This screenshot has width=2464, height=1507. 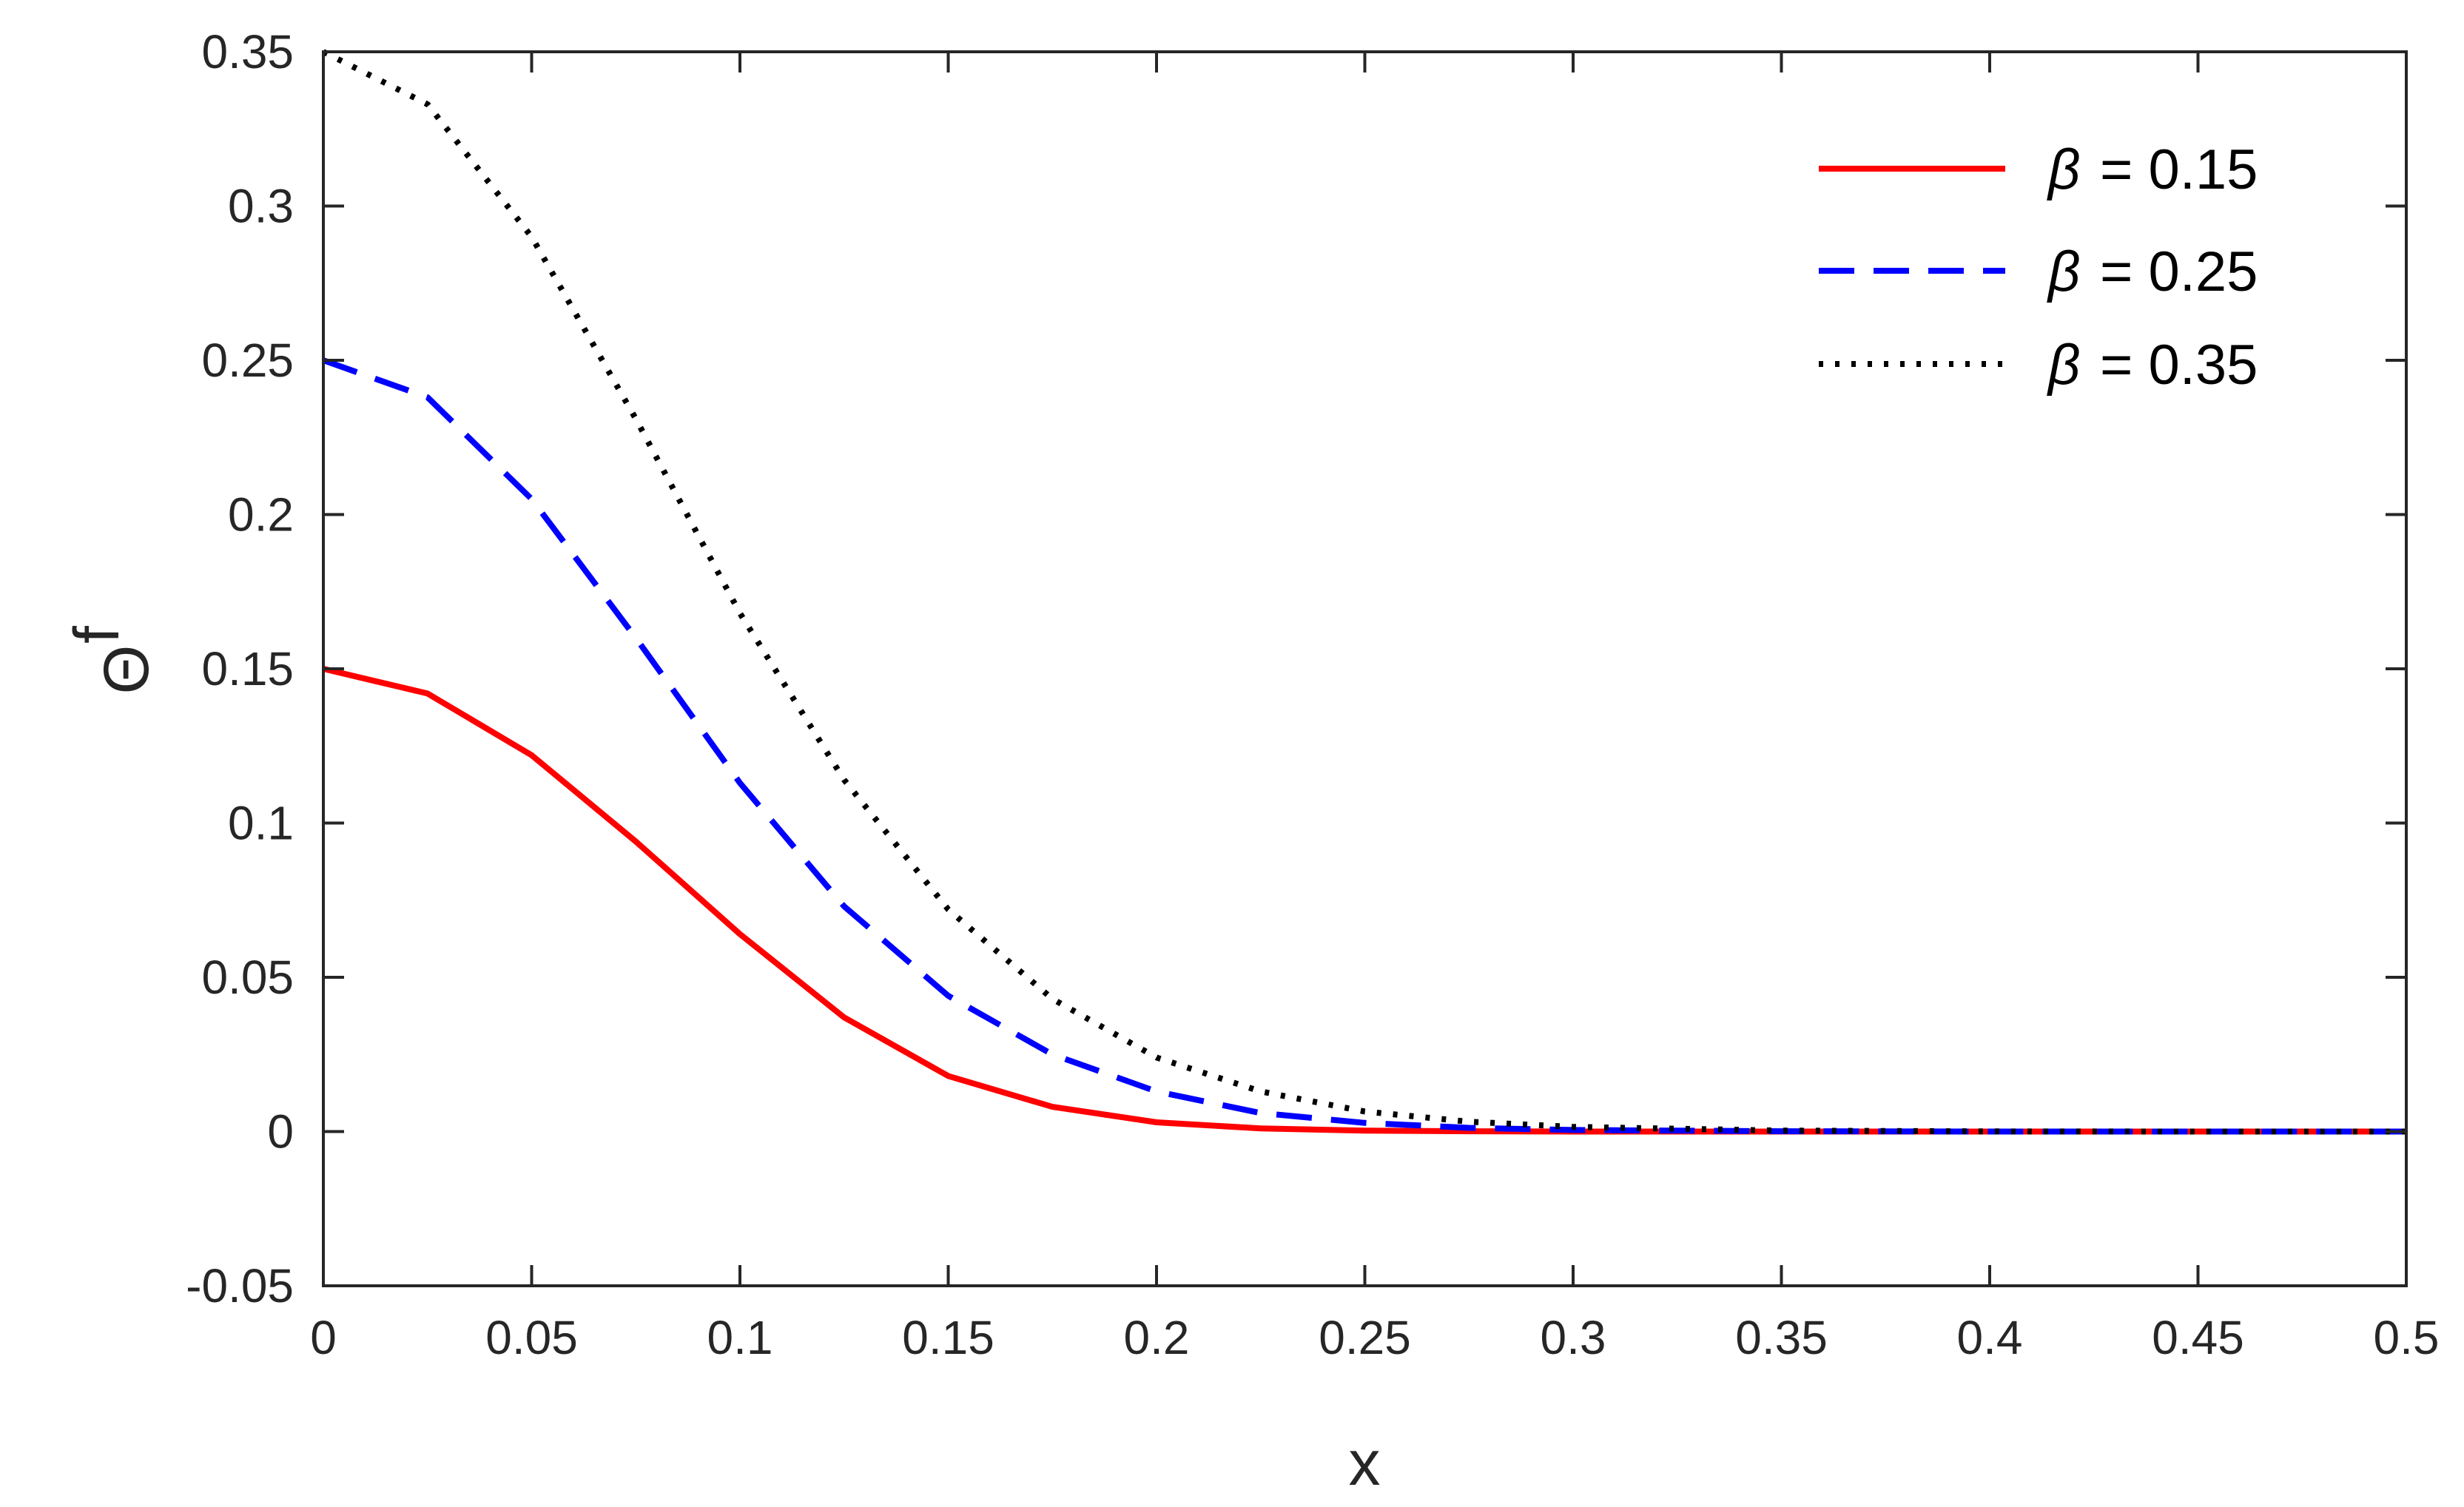 I want to click on legend: β = 0.15 β = 0.25 β = 0.35, so click(x=2038, y=267).